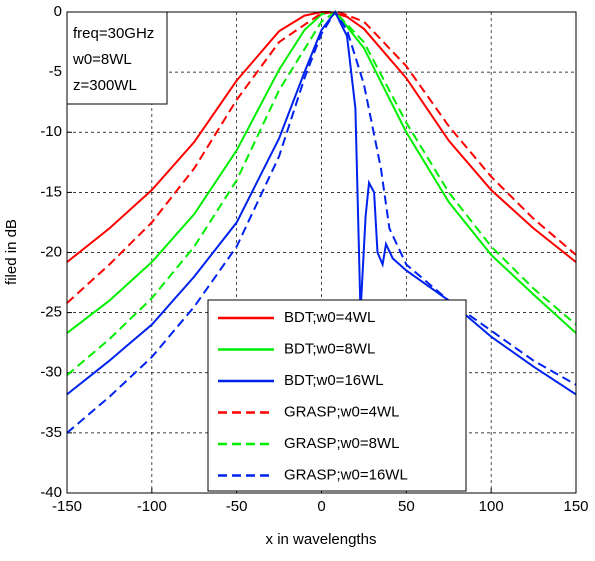  I want to click on annotation-box, so click(117, 58).